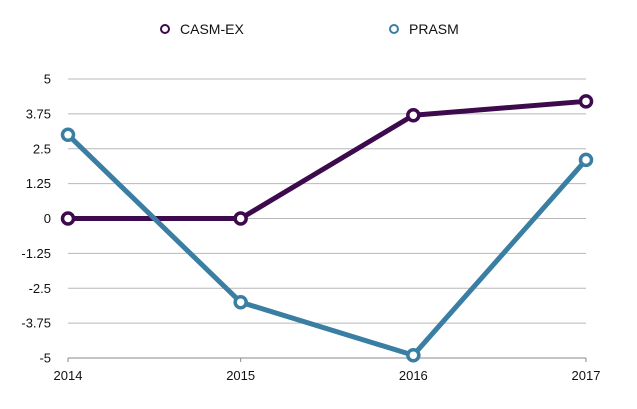  Describe the element at coordinates (42, 148) in the screenshot. I see `y-tick-label: 2.5` at that location.